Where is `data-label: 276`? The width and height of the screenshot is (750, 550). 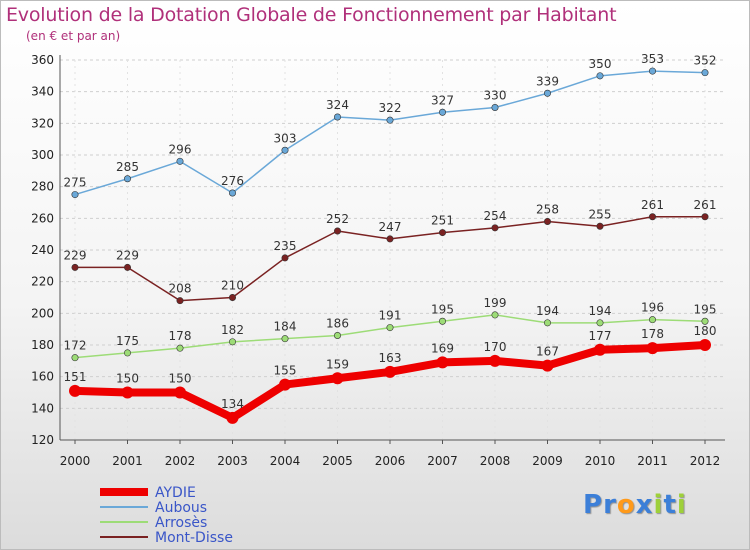
data-label: 276 is located at coordinates (232, 181).